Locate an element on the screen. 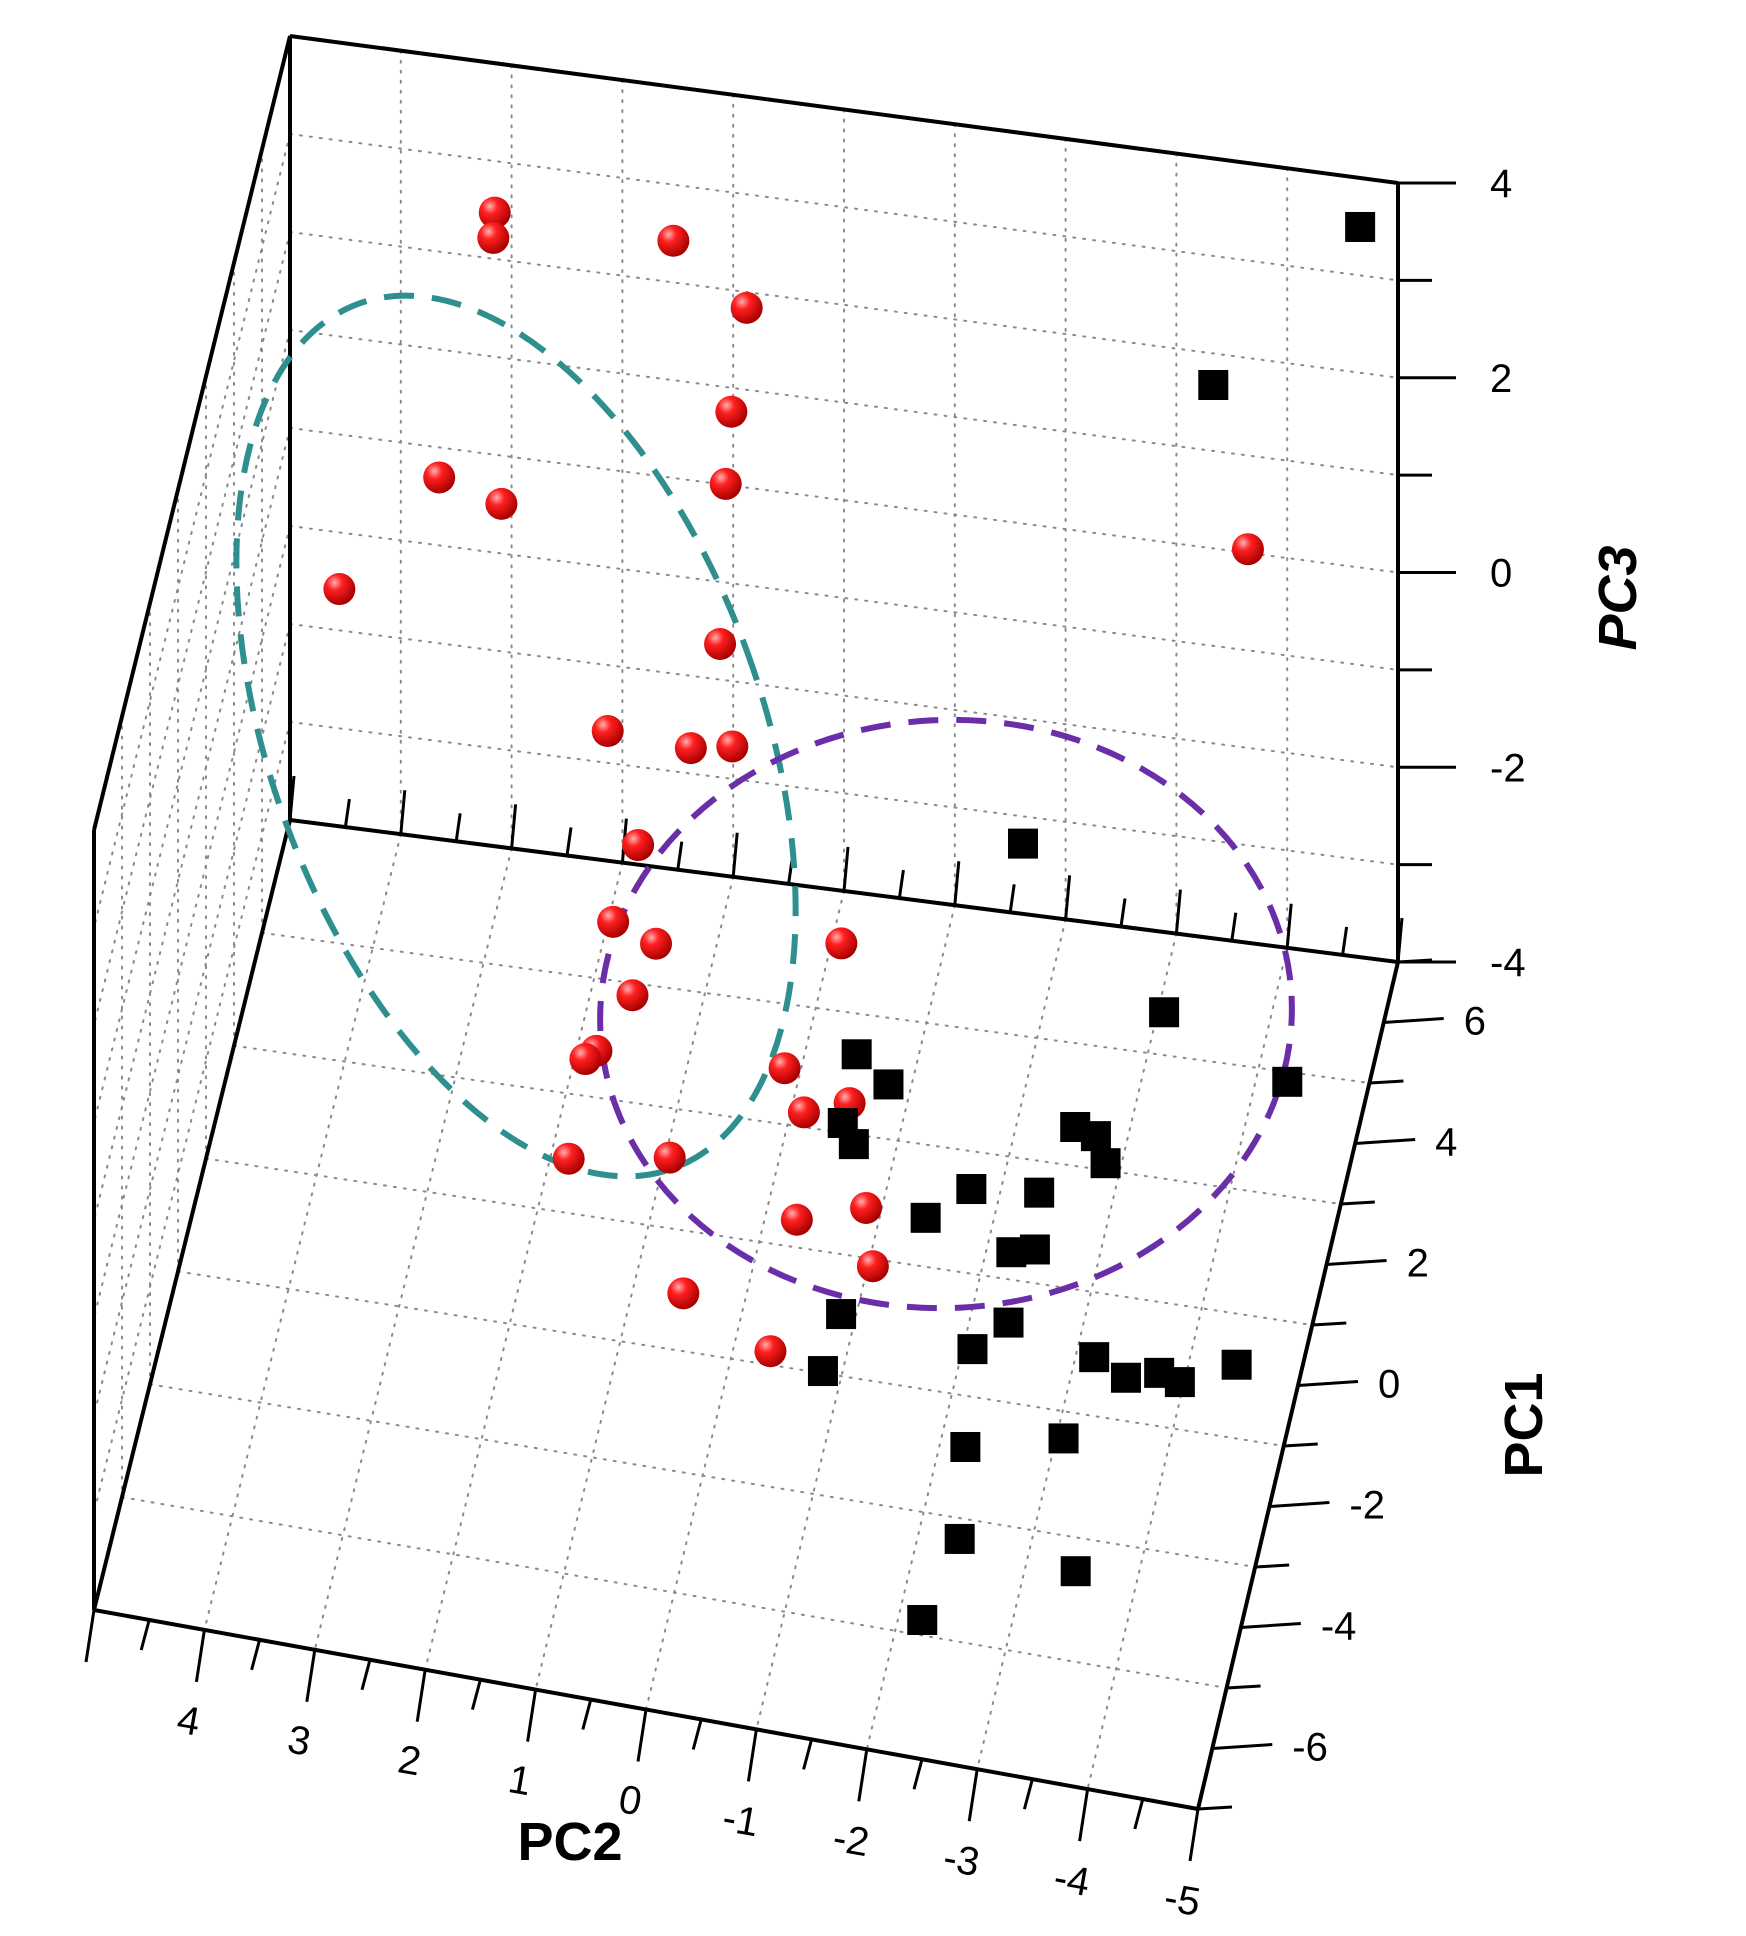 This screenshot has width=1746, height=1936. z-tick-label: 4 is located at coordinates (1501, 184).